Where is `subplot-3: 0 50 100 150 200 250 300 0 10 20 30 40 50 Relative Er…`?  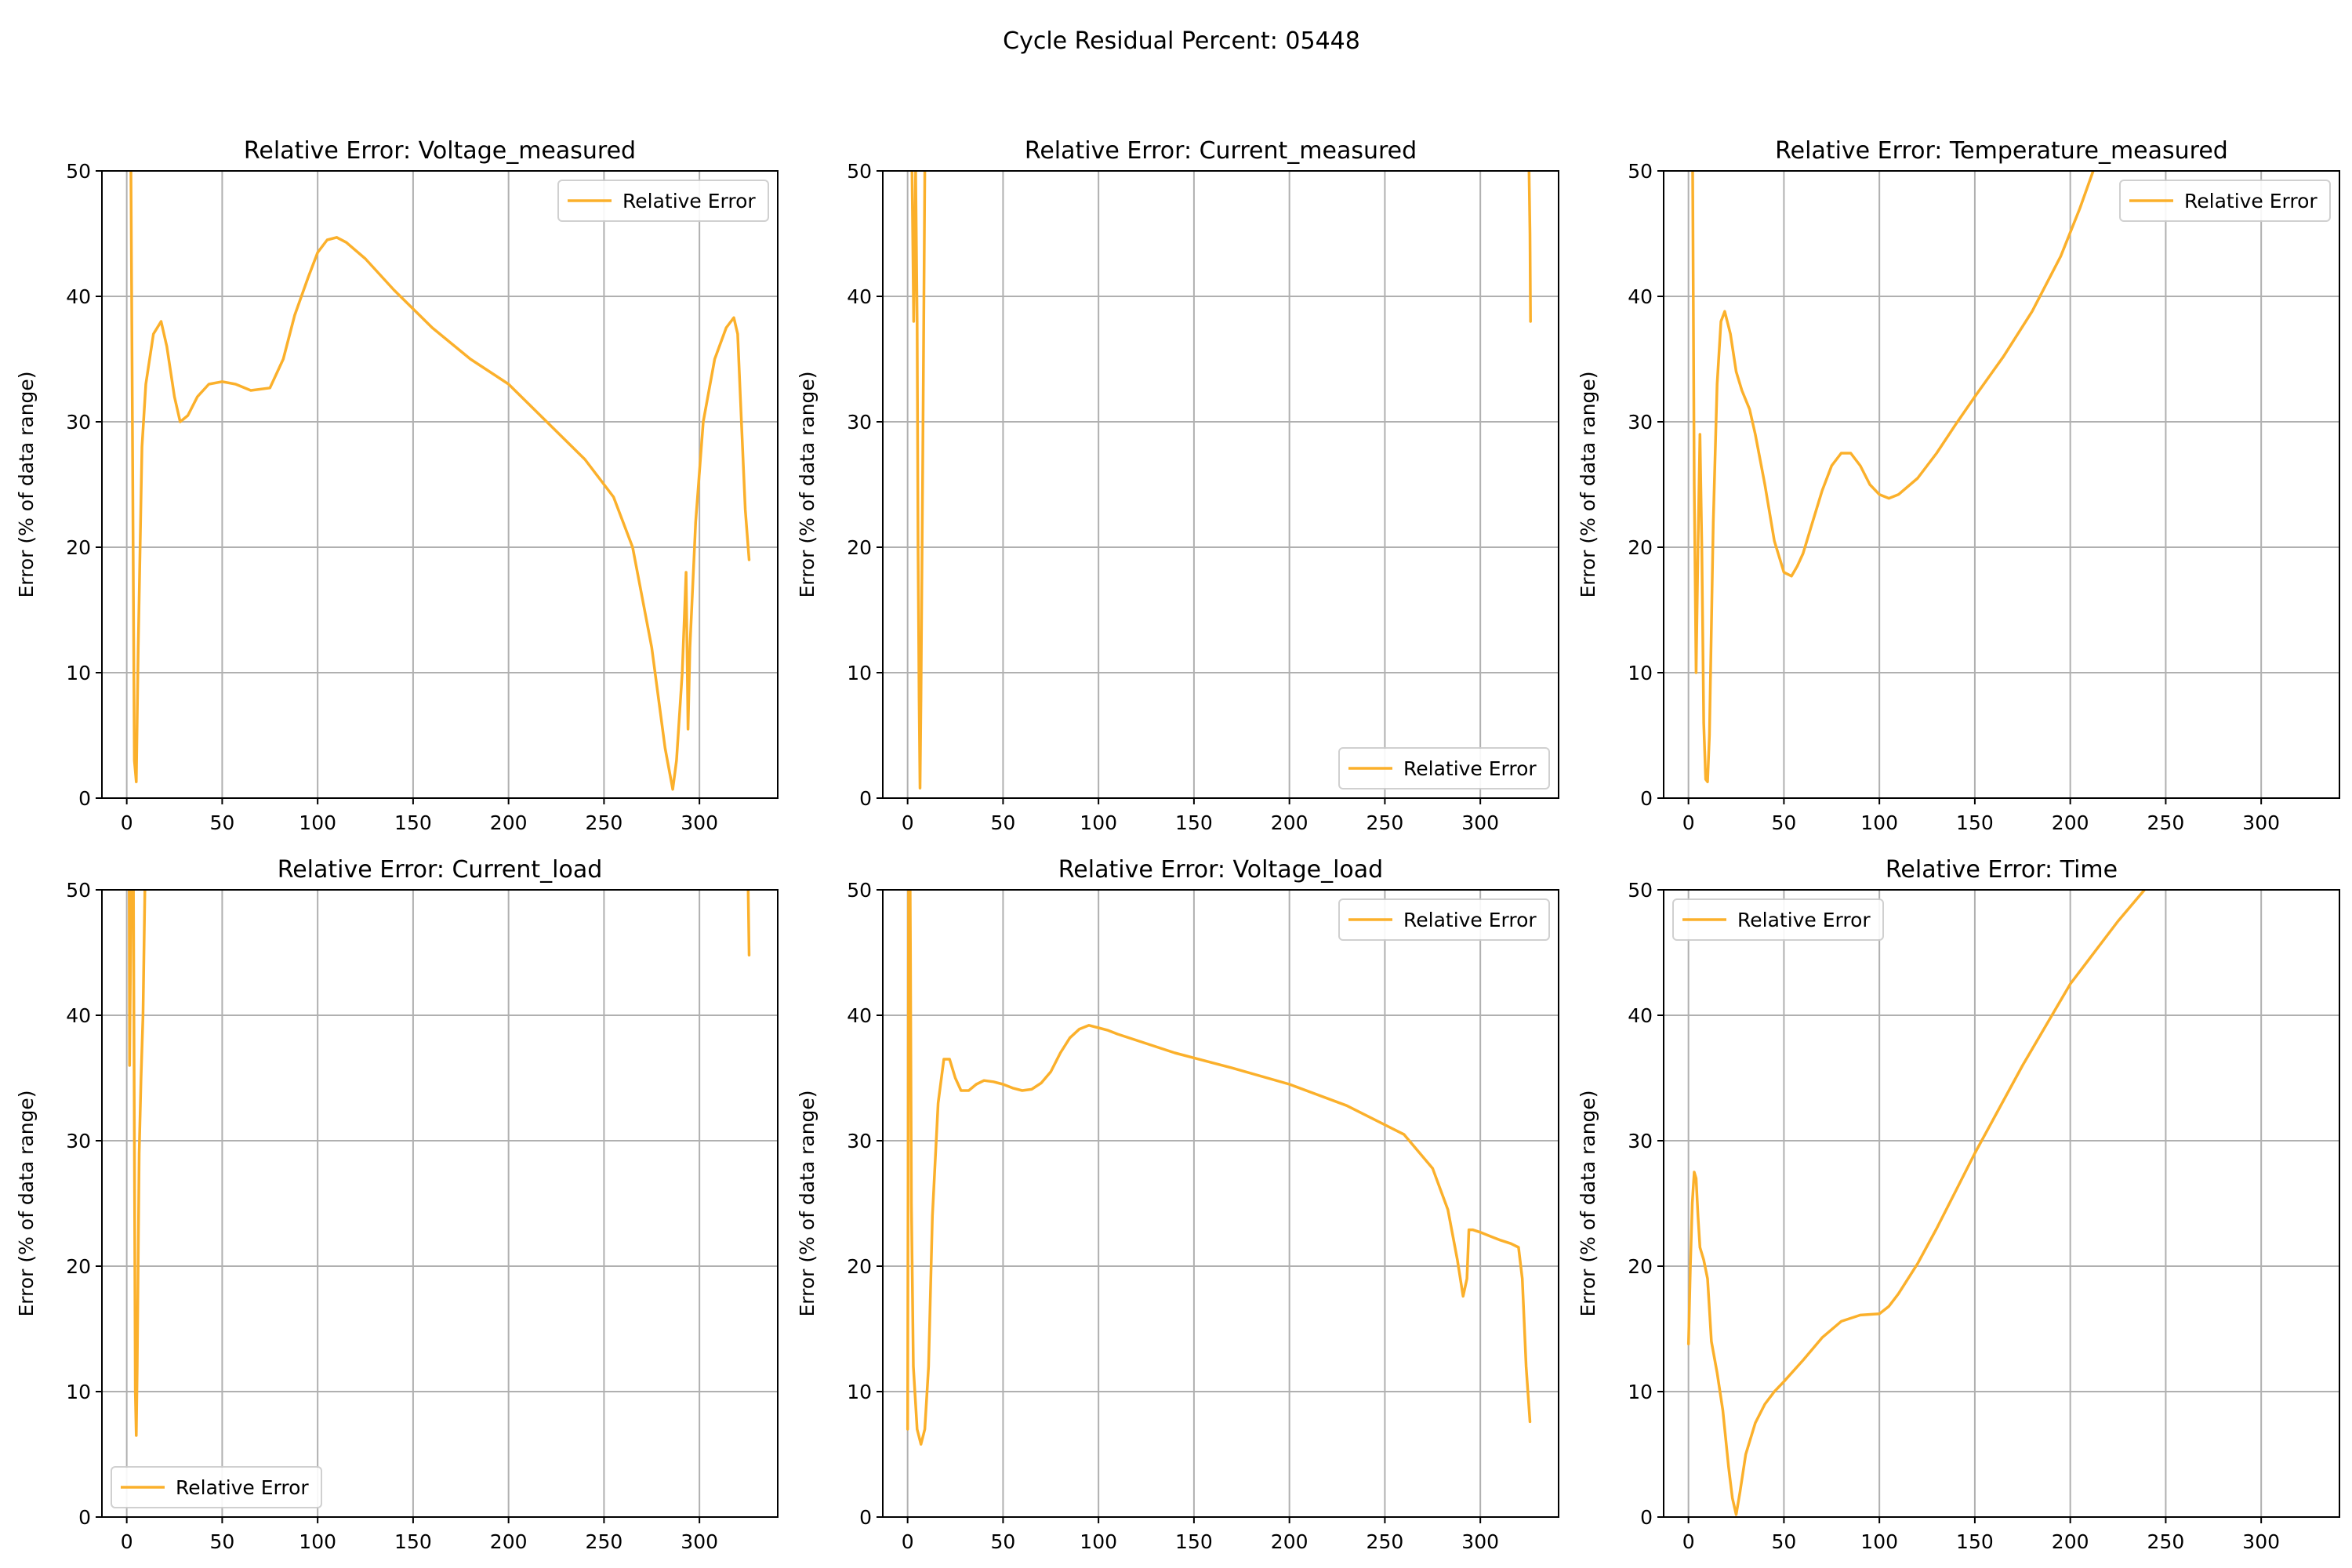 subplot-3: 0 50 100 150 200 250 300 0 10 20 30 40 50 Relative Er… is located at coordinates (1958, 485).